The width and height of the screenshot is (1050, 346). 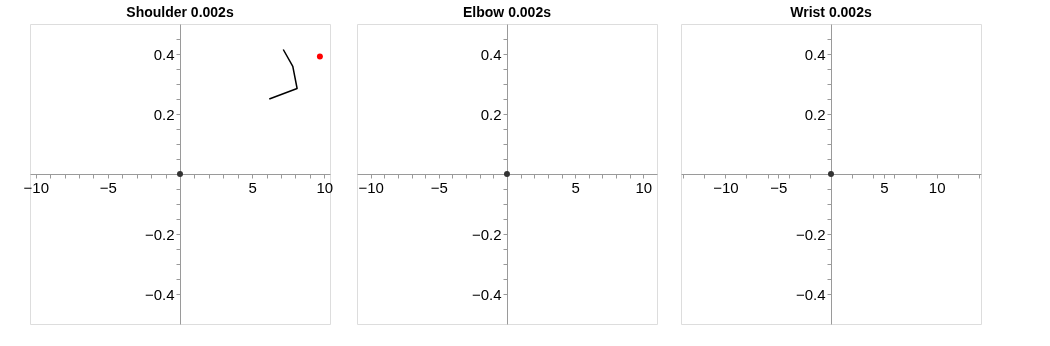 What do you see at coordinates (507, 12) in the screenshot?
I see `chart-title: Elbow 0.002s` at bounding box center [507, 12].